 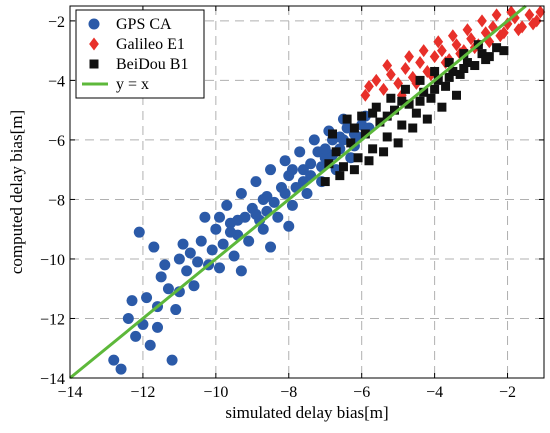 What do you see at coordinates (152, 64) in the screenshot?
I see `legend-label-beidou-b1: BeiDou B1` at bounding box center [152, 64].